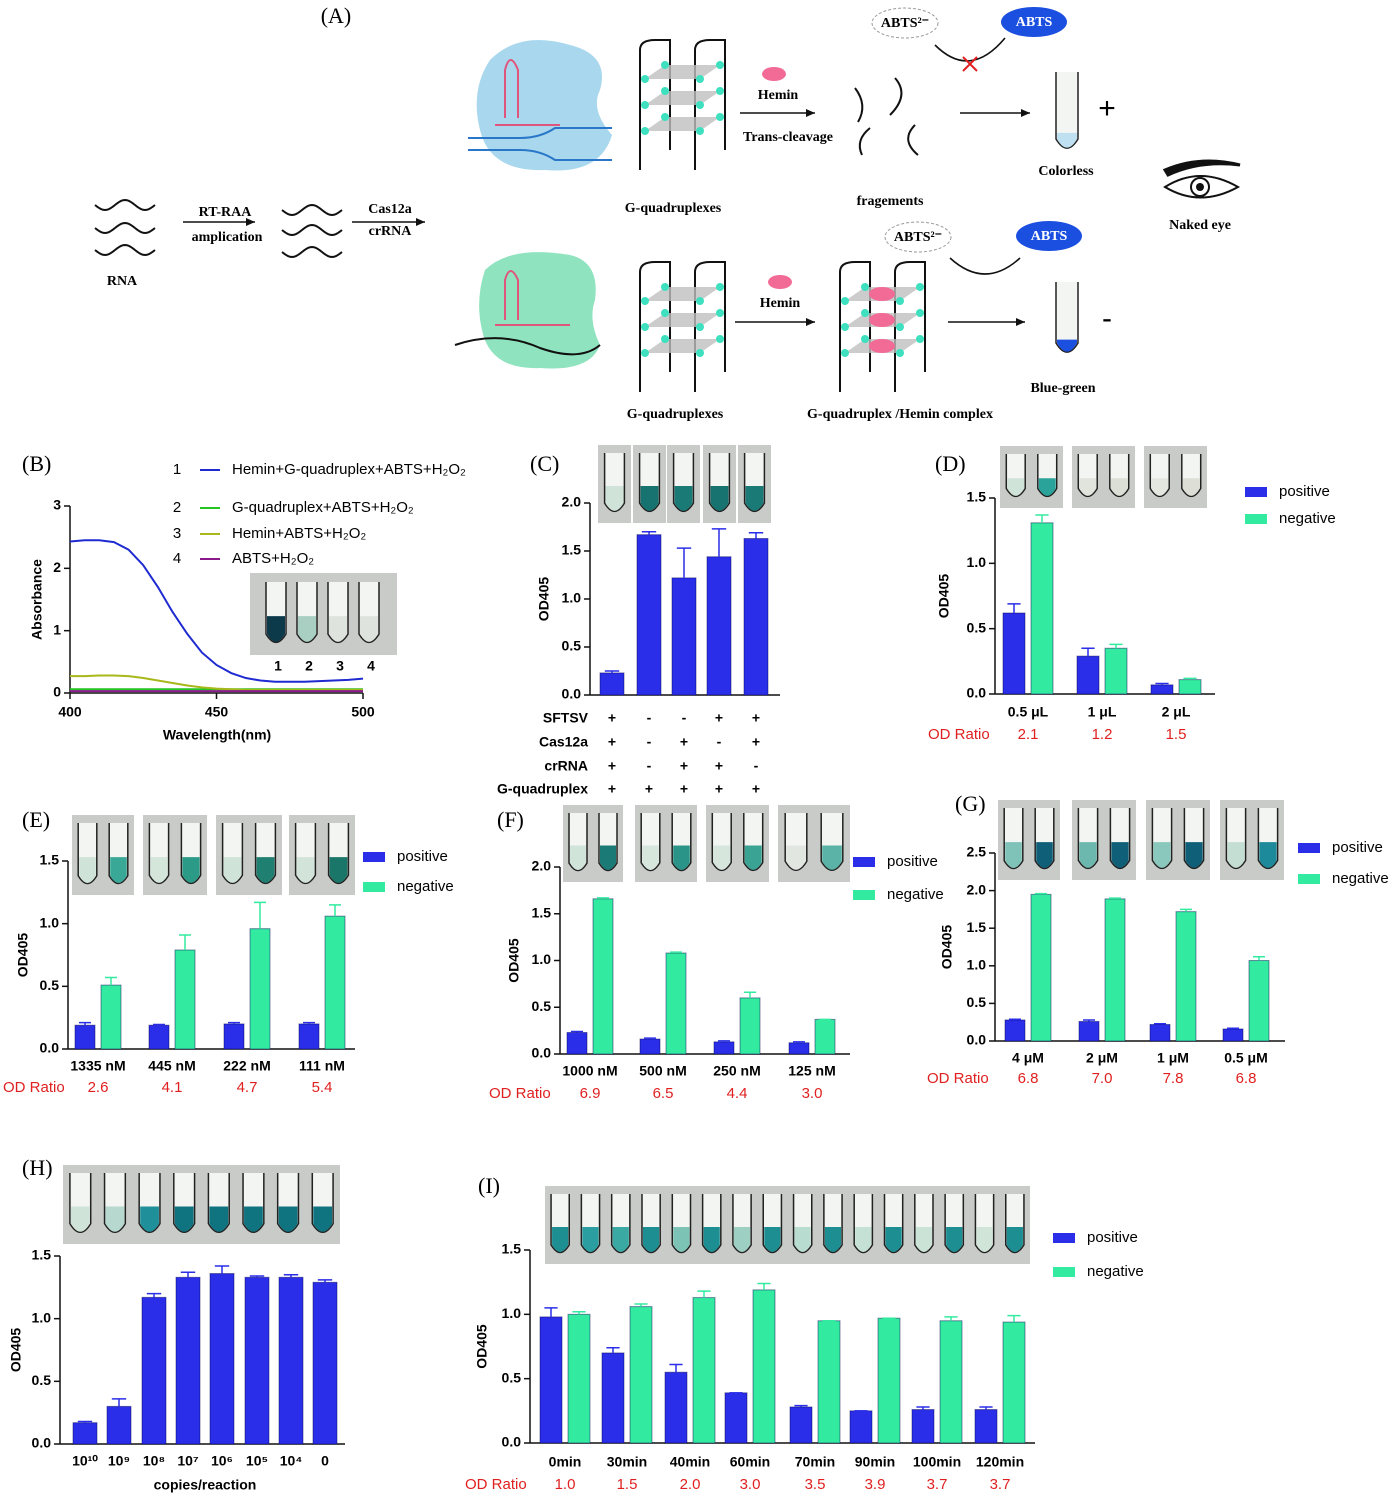 The width and height of the screenshot is (1392, 1500). What do you see at coordinates (682, 98) in the screenshot?
I see `quartet-plane` at bounding box center [682, 98].